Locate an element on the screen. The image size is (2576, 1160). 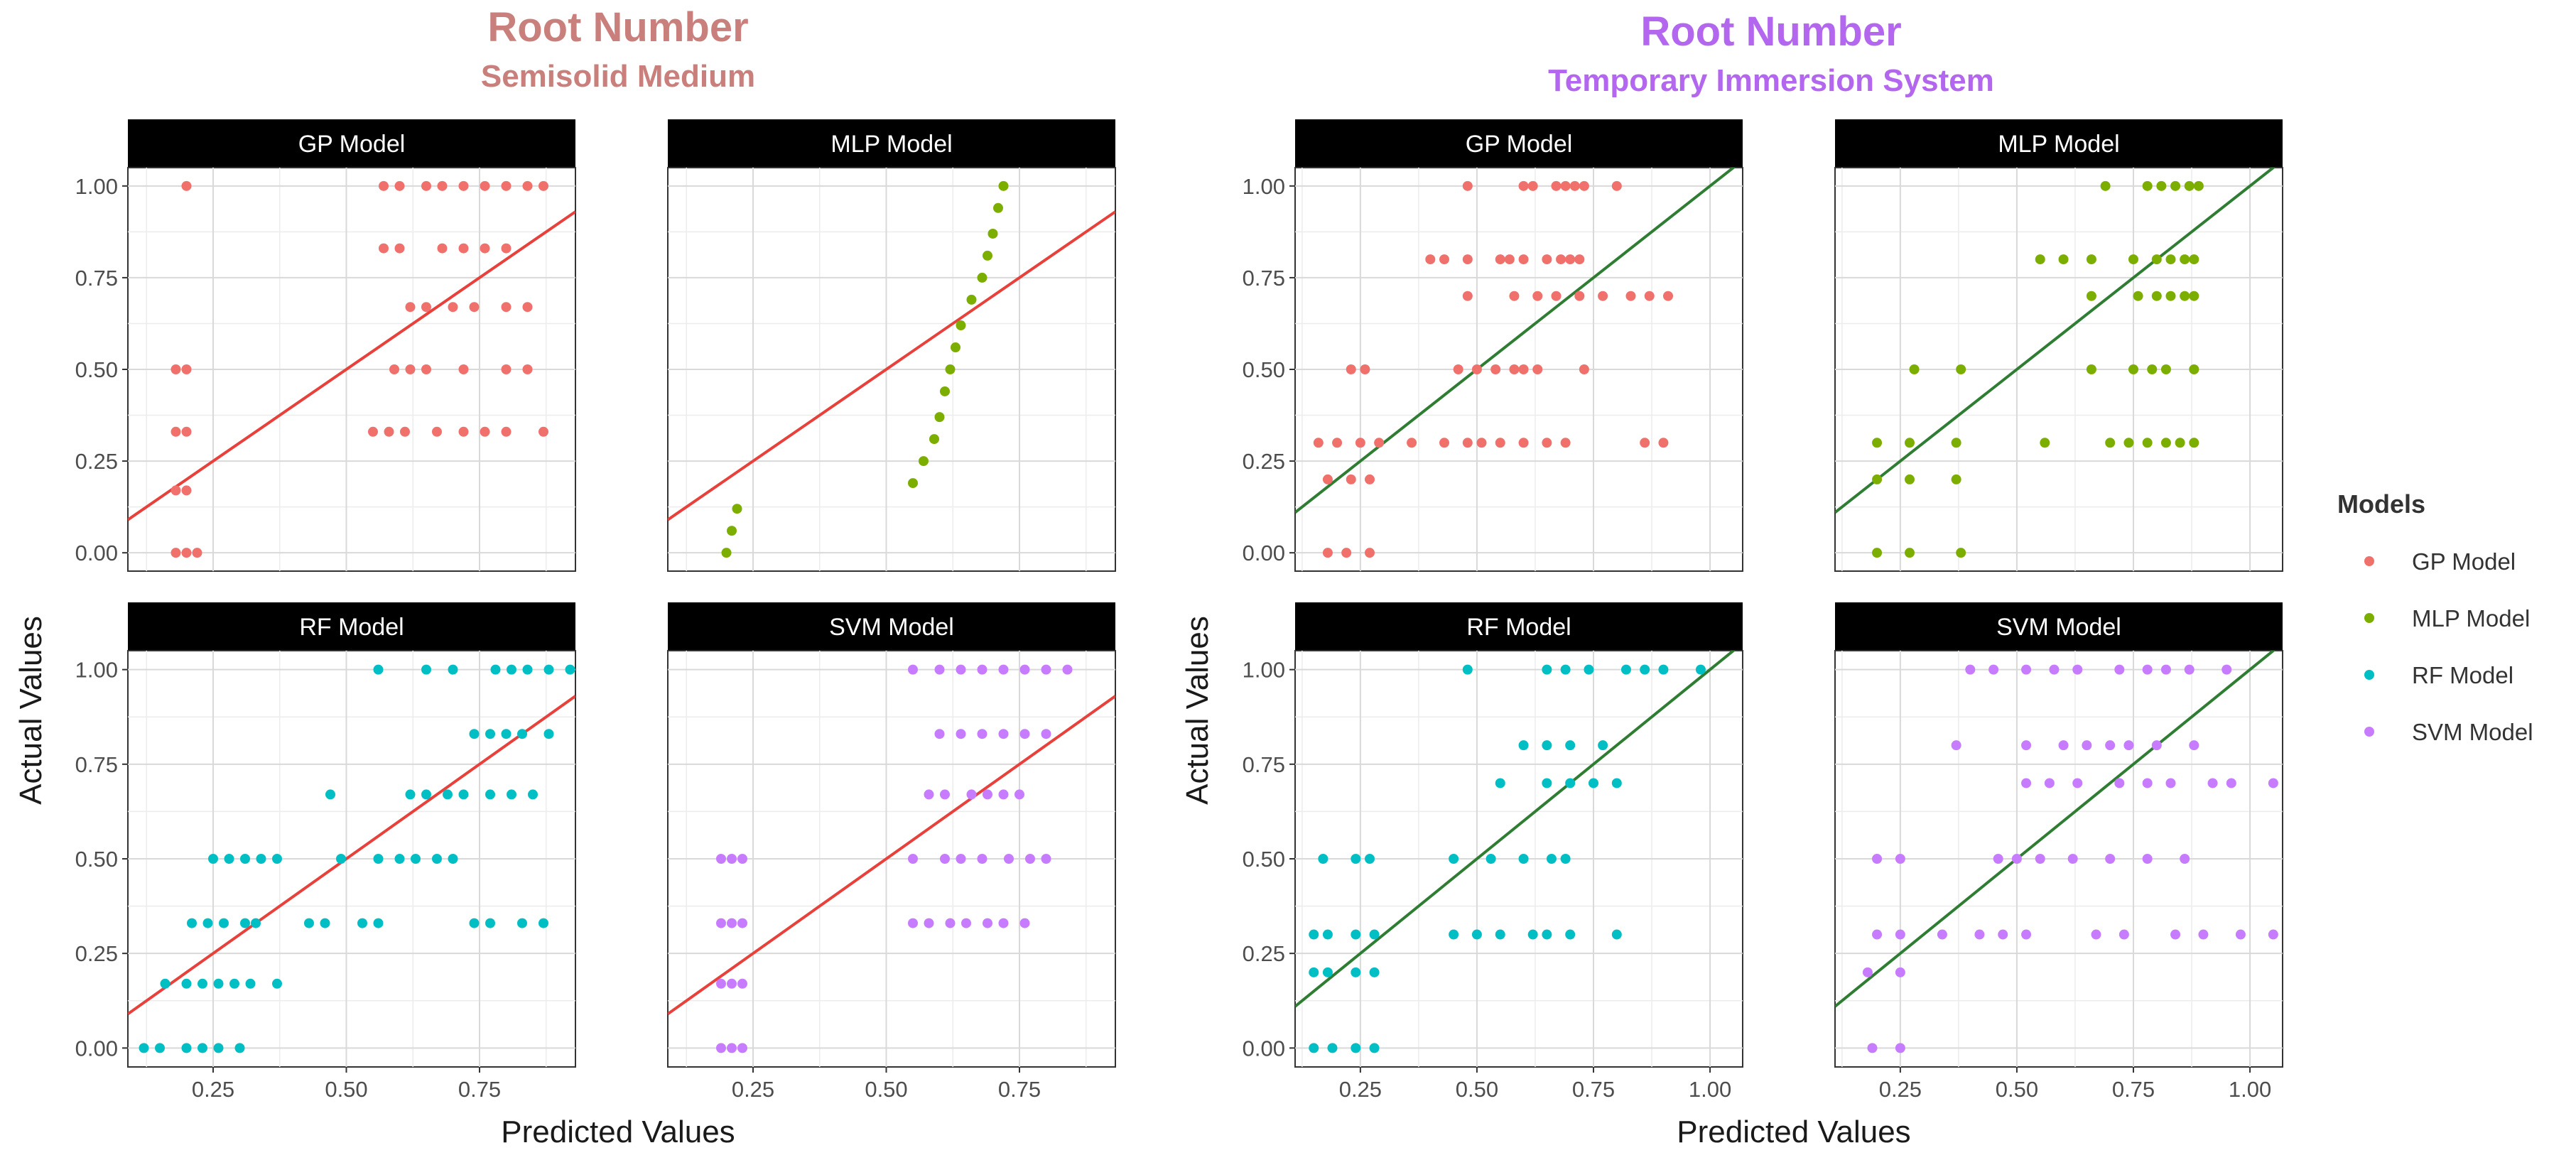
panel-mlp: MLP Model is located at coordinates (891, 345).